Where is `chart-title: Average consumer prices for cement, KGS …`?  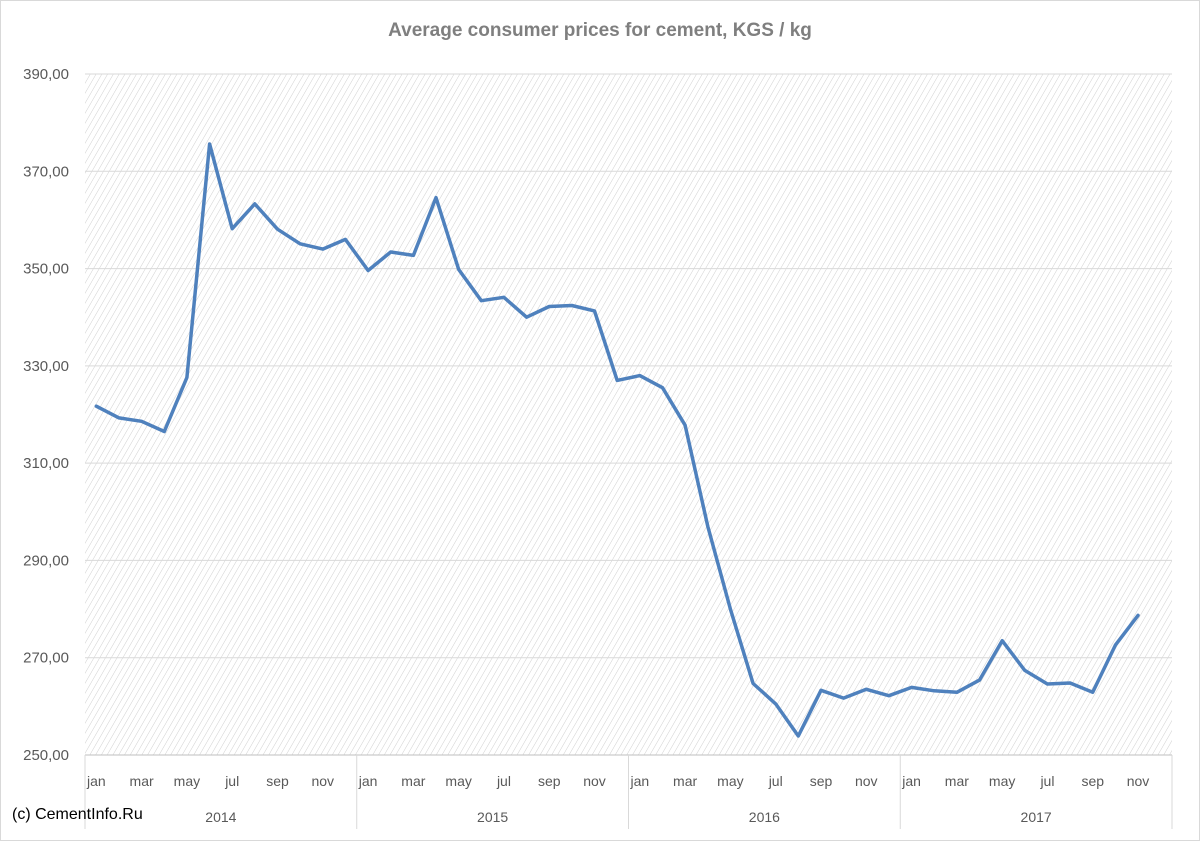
chart-title: Average consumer prices for cement, KGS … is located at coordinates (600, 30).